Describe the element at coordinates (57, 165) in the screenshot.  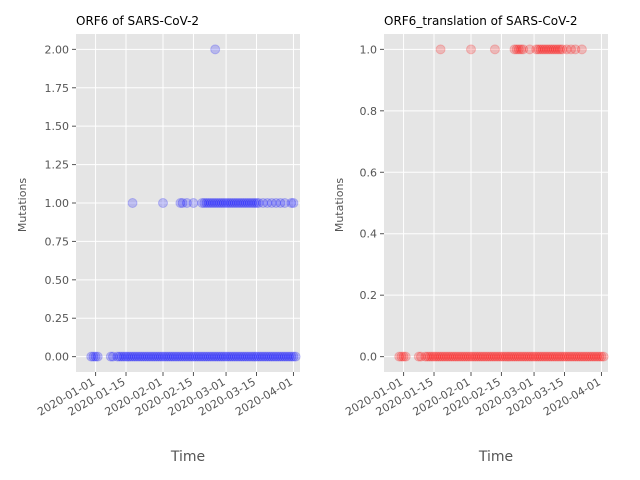
I see `y-tick-label: 1.25` at that location.